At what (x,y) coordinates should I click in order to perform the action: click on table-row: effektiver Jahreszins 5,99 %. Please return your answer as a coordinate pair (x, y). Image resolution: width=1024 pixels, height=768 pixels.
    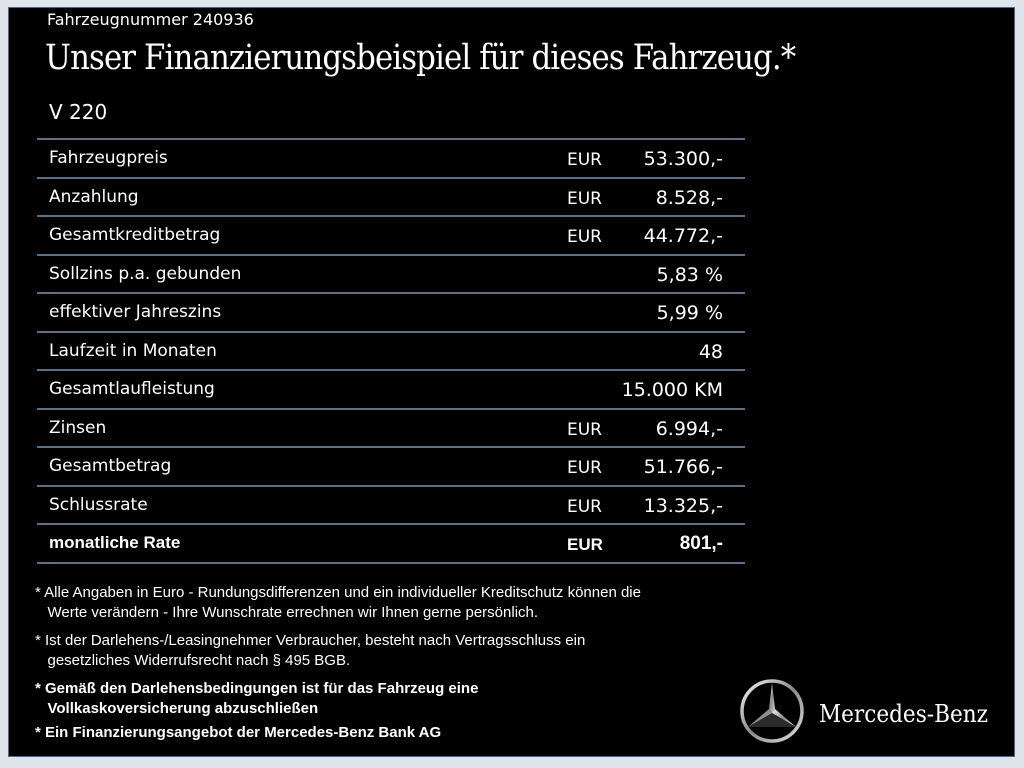
    Looking at the image, I should click on (391, 313).